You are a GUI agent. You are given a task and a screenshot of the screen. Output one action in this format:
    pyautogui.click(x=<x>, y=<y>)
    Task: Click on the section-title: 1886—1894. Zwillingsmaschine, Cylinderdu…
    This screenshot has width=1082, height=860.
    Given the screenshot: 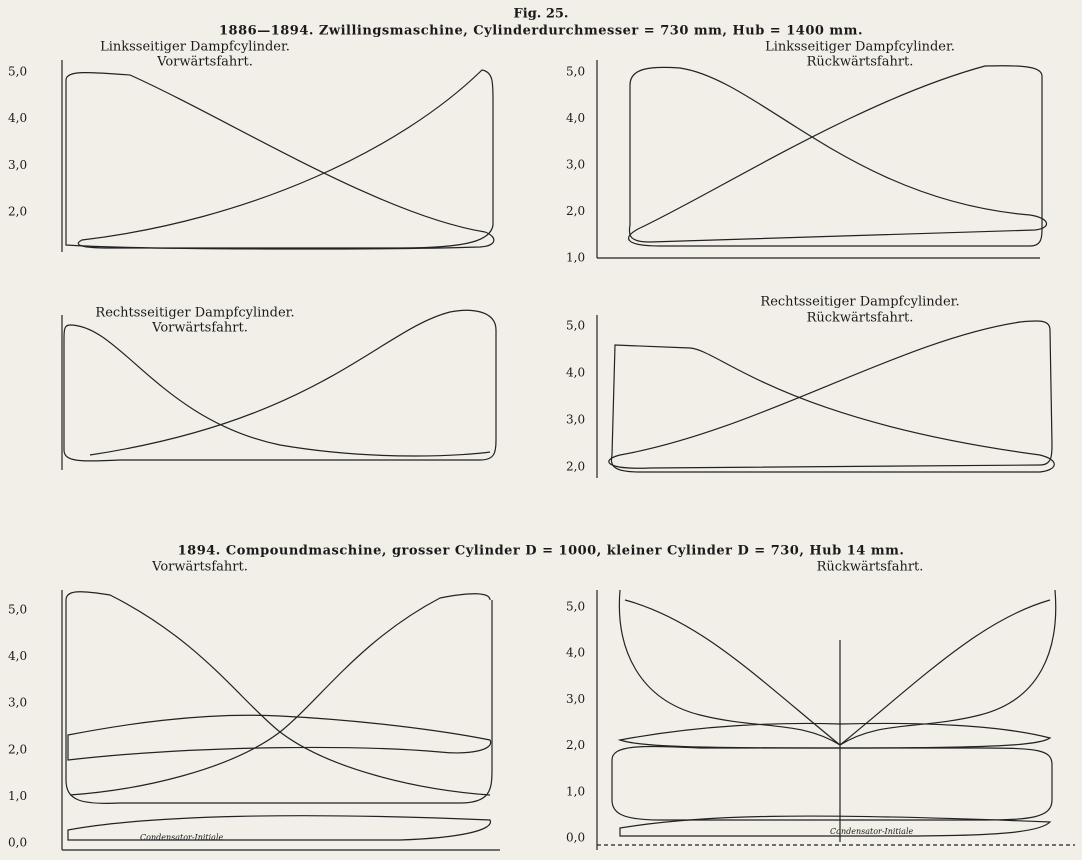 What is the action you would take?
    pyautogui.click(x=541, y=31)
    